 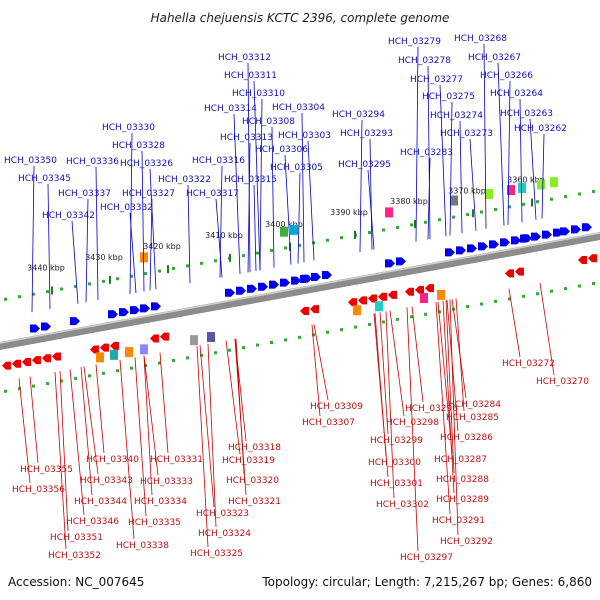 What do you see at coordinates (222, 514) in the screenshot?
I see `reverse-gene-label: HCH_03323` at bounding box center [222, 514].